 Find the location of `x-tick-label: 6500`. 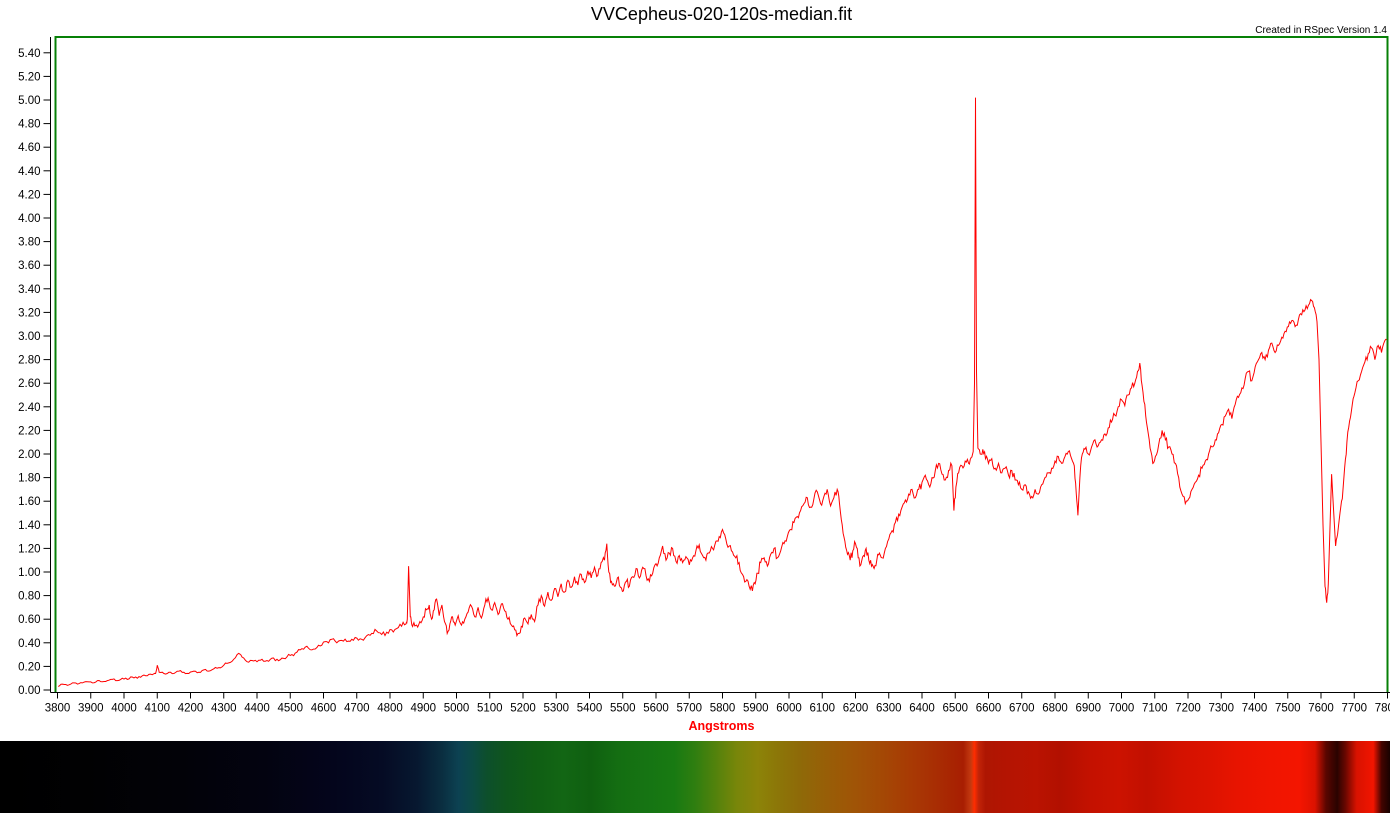

x-tick-label: 6500 is located at coordinates (955, 709).